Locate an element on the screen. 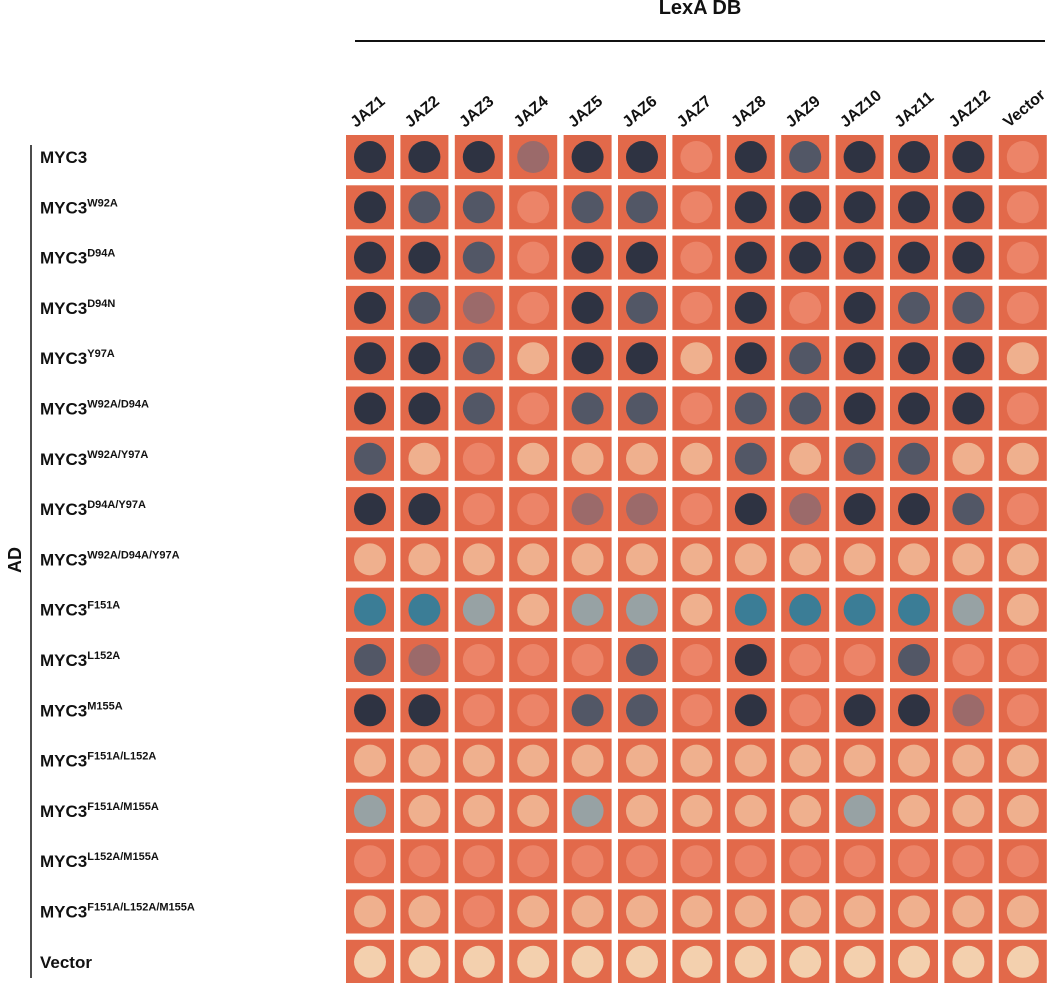  column-label: Vector is located at coordinates (1024, 109).